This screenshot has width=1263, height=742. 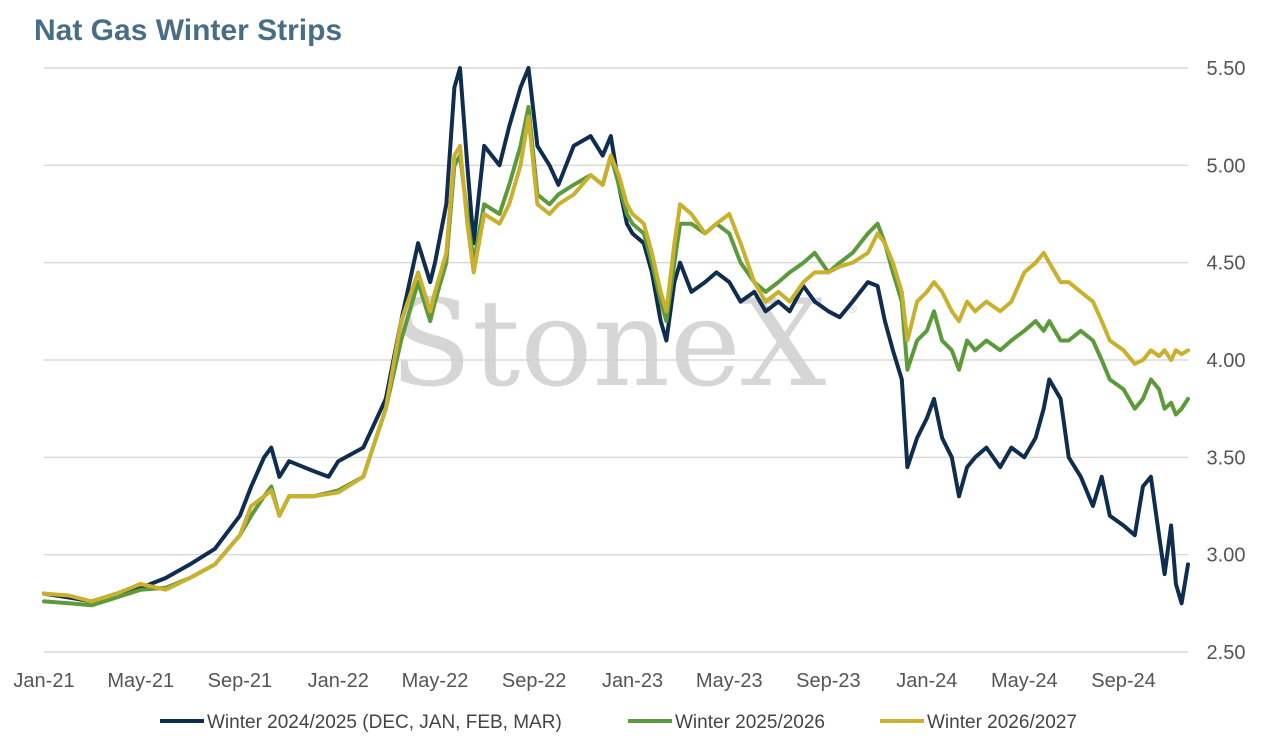 What do you see at coordinates (852, 309) in the screenshot?
I see `watermark-registered-mark: ®` at bounding box center [852, 309].